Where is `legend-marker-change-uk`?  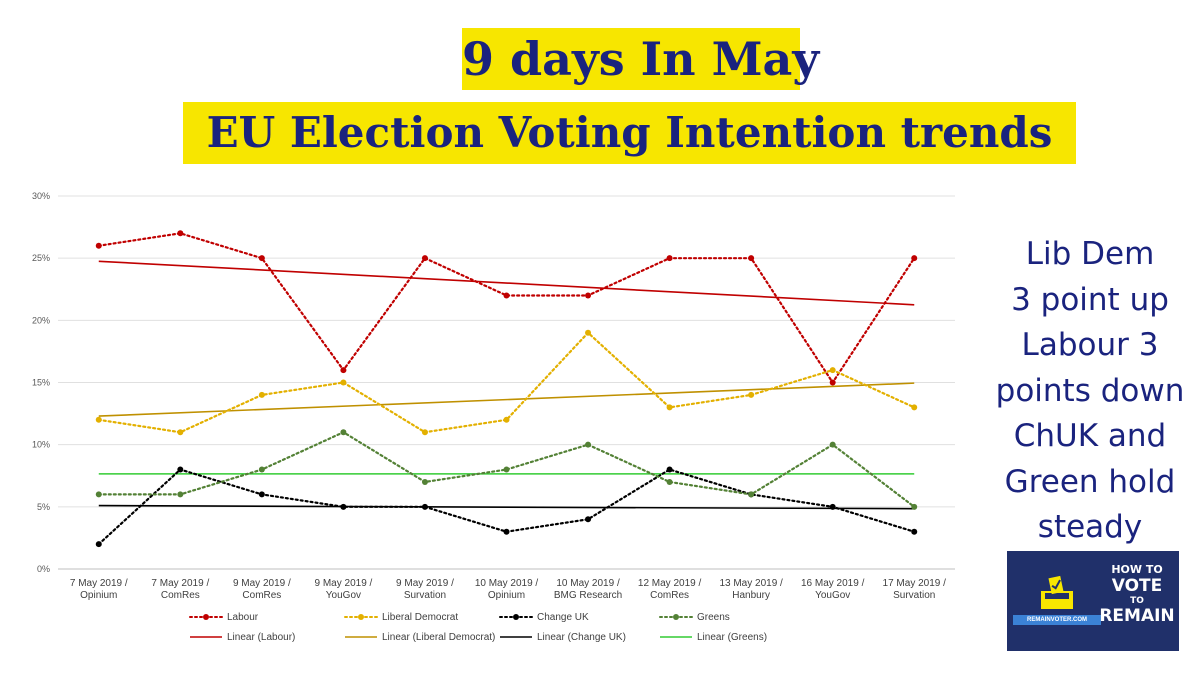 legend-marker-change-uk is located at coordinates (516, 617).